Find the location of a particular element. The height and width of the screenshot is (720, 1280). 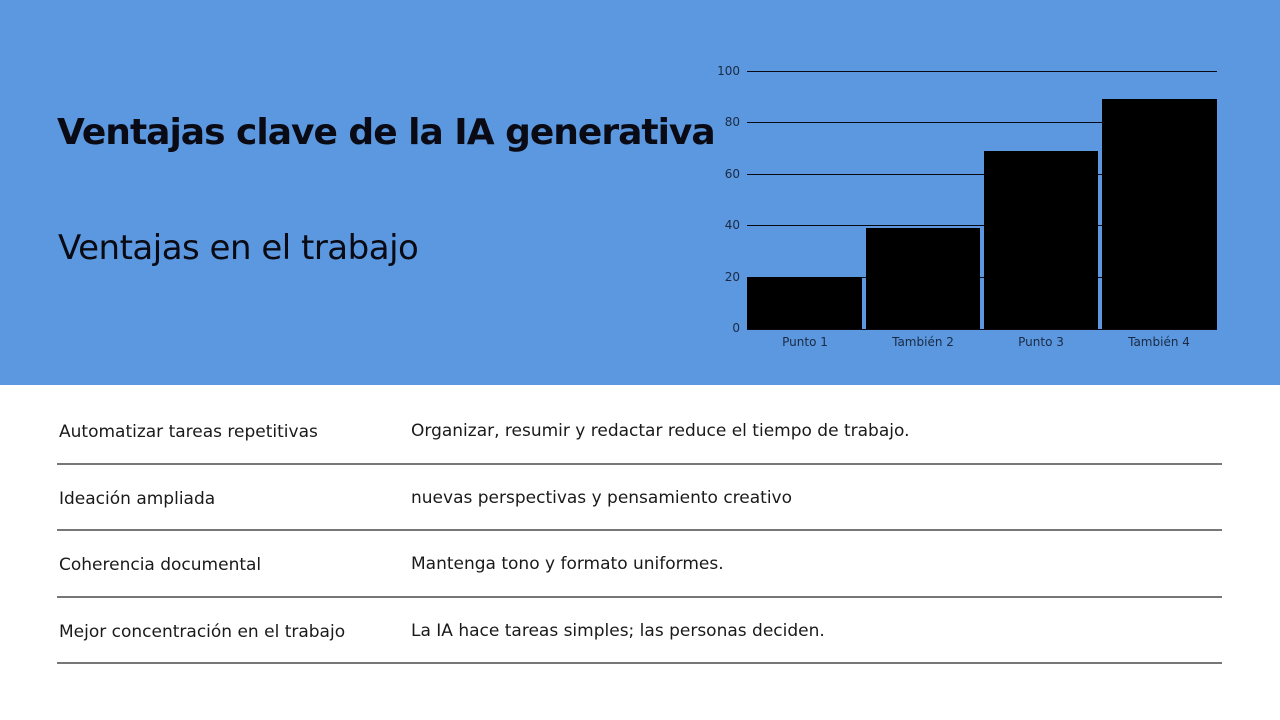

row-label: Mejor concentración en el trabajo is located at coordinates (202, 631).